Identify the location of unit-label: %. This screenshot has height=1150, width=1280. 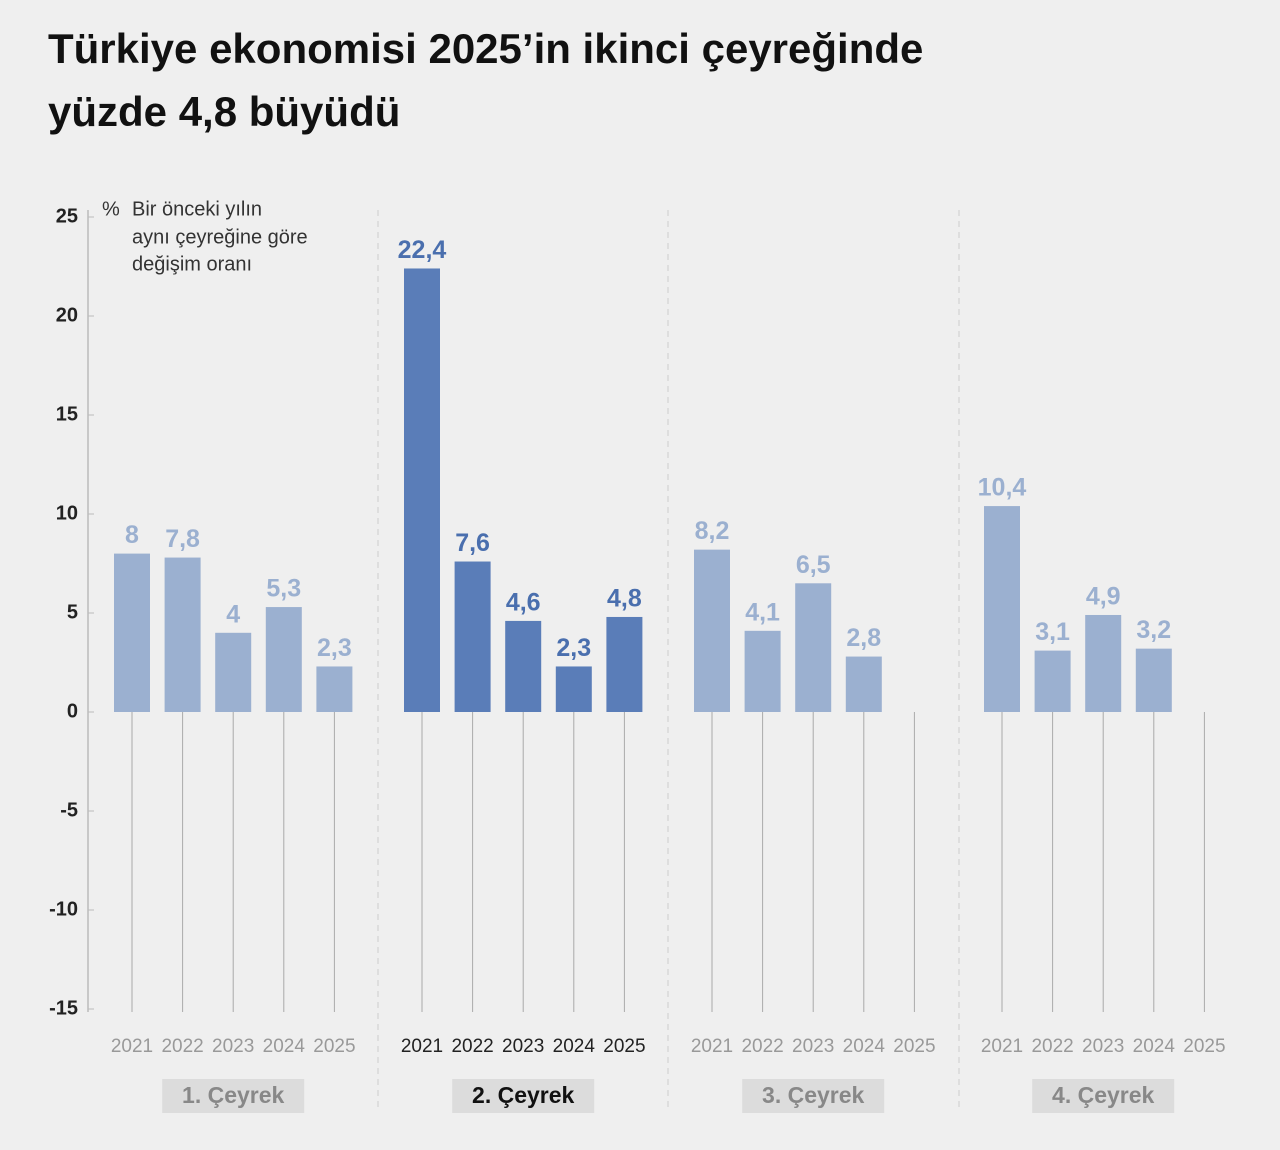
(111, 209).